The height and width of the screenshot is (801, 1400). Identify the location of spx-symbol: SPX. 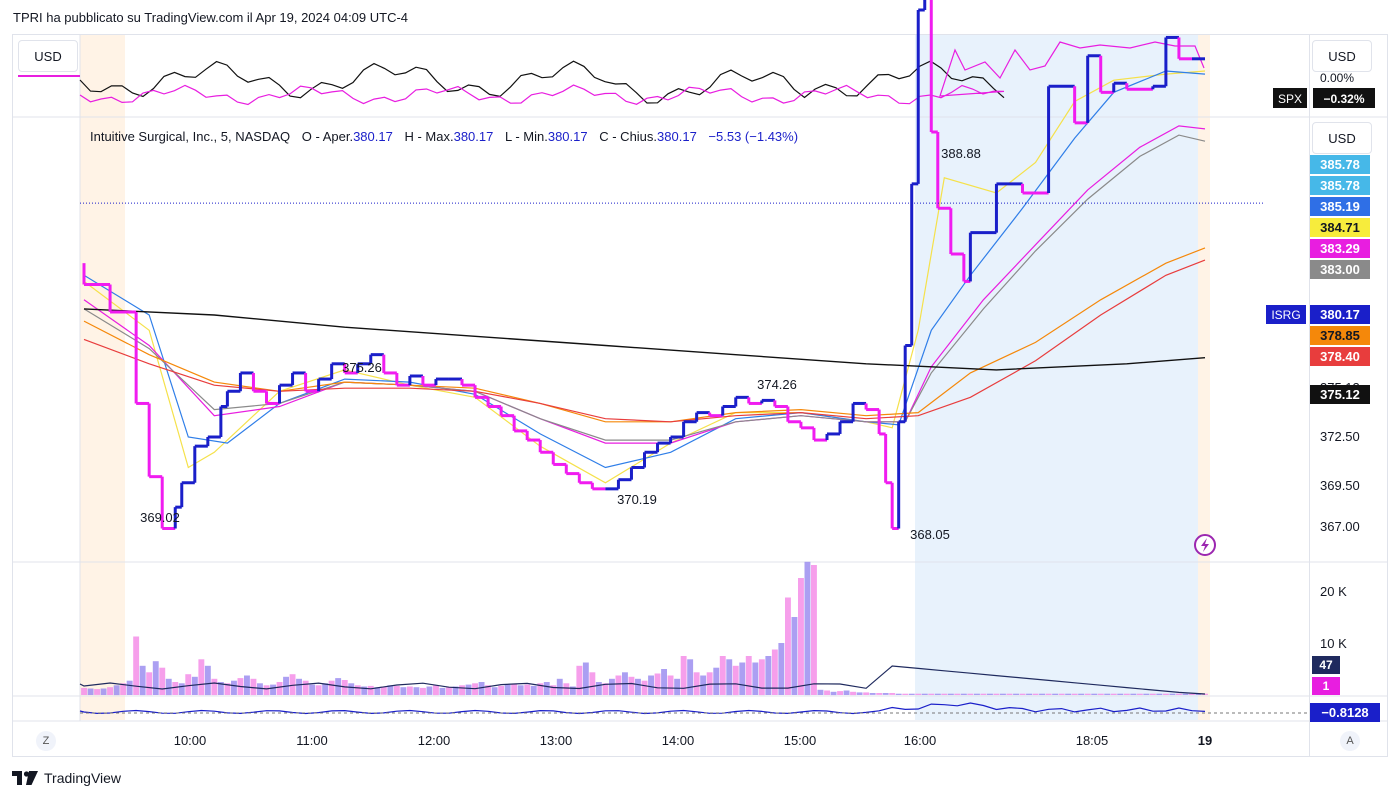
(1290, 99).